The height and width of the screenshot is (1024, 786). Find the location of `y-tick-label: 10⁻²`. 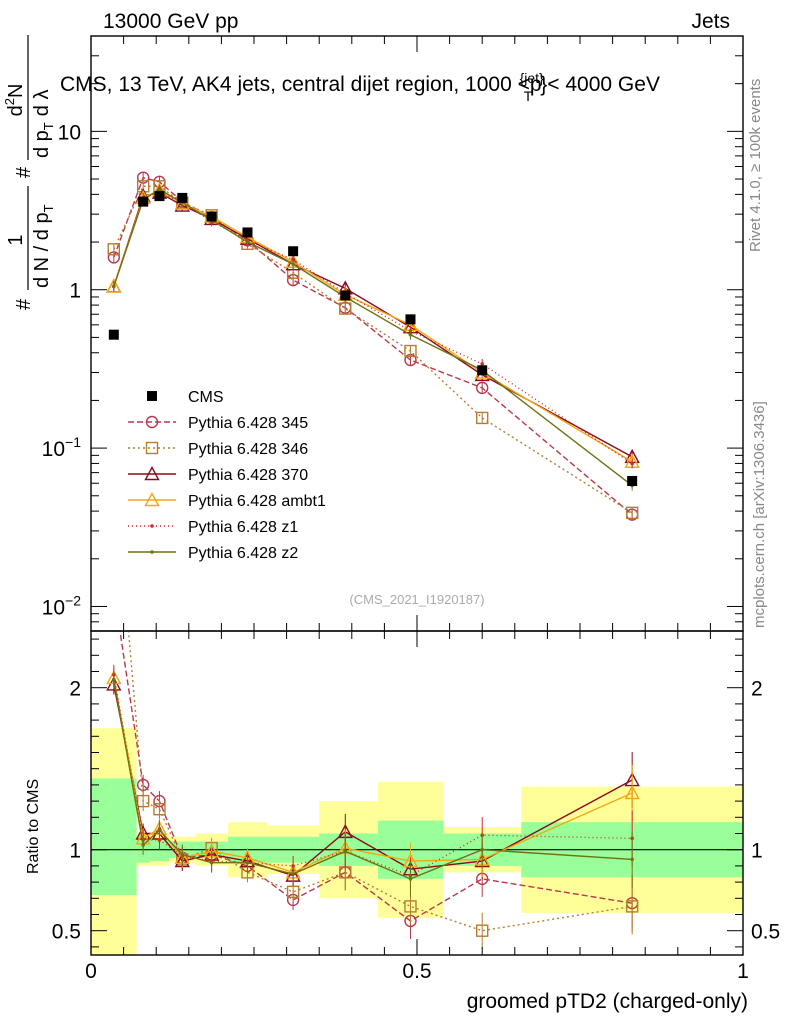

y-tick-label: 10⁻² is located at coordinates (62, 605).